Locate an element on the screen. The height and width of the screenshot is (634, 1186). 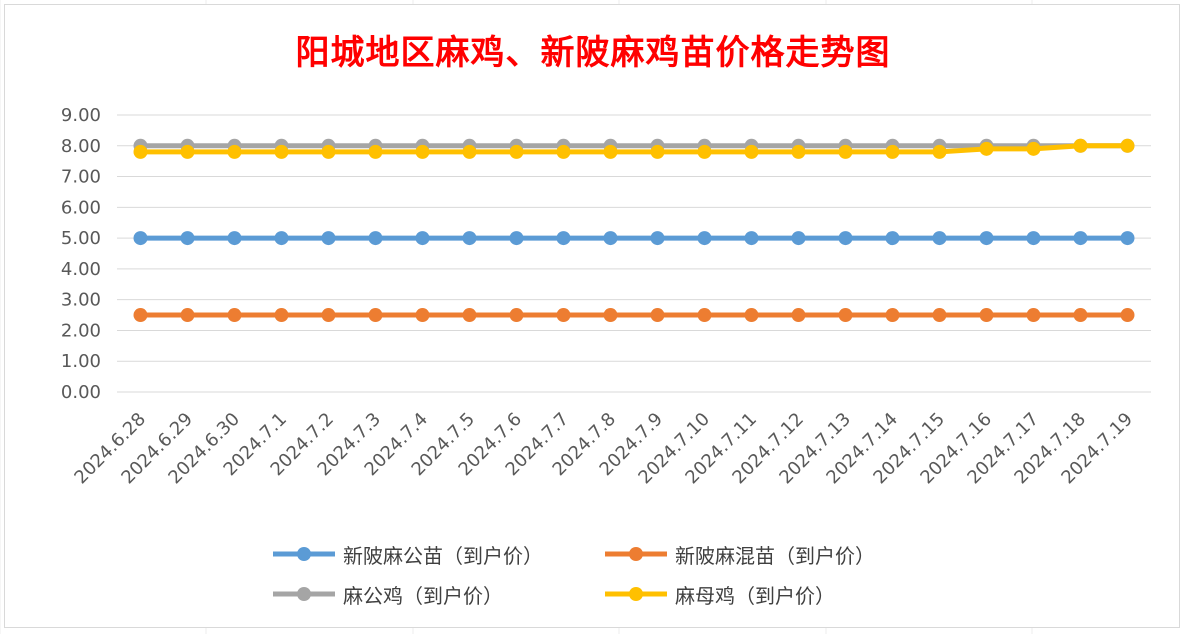
legend-item: 新陂麻公苗（到户价） is located at coordinates (407, 554).